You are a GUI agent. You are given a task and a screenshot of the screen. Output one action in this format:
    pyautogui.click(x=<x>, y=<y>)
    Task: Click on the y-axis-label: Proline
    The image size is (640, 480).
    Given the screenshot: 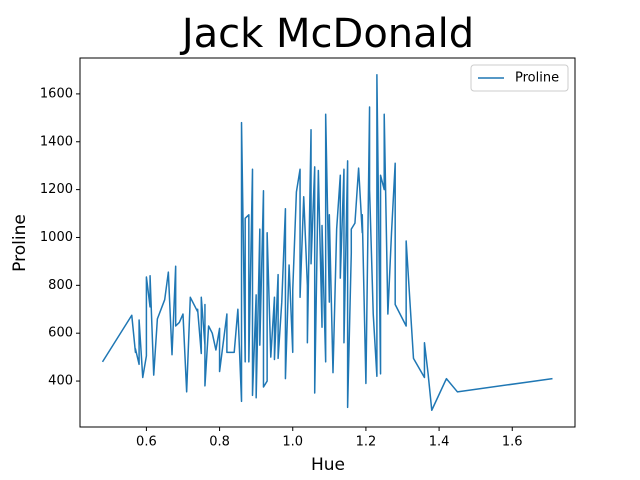 What is the action you would take?
    pyautogui.click(x=20, y=243)
    